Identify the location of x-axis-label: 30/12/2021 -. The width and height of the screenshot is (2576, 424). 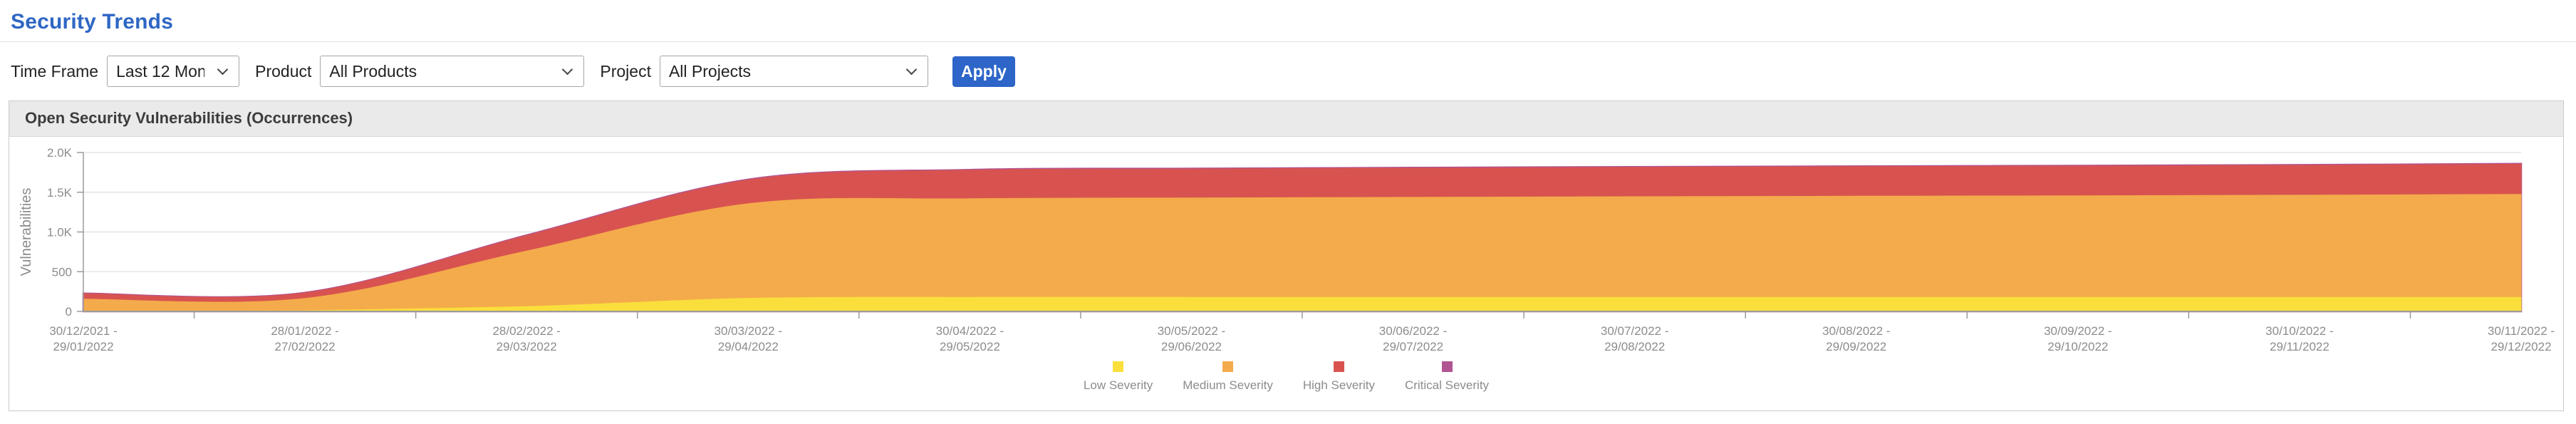
(83, 331).